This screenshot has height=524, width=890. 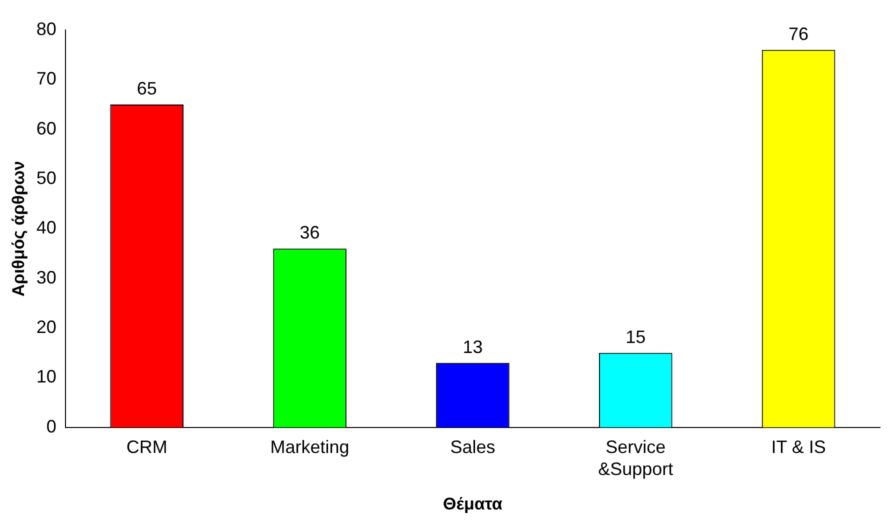 What do you see at coordinates (798, 447) in the screenshot?
I see `x-tick-label: IT & IS` at bounding box center [798, 447].